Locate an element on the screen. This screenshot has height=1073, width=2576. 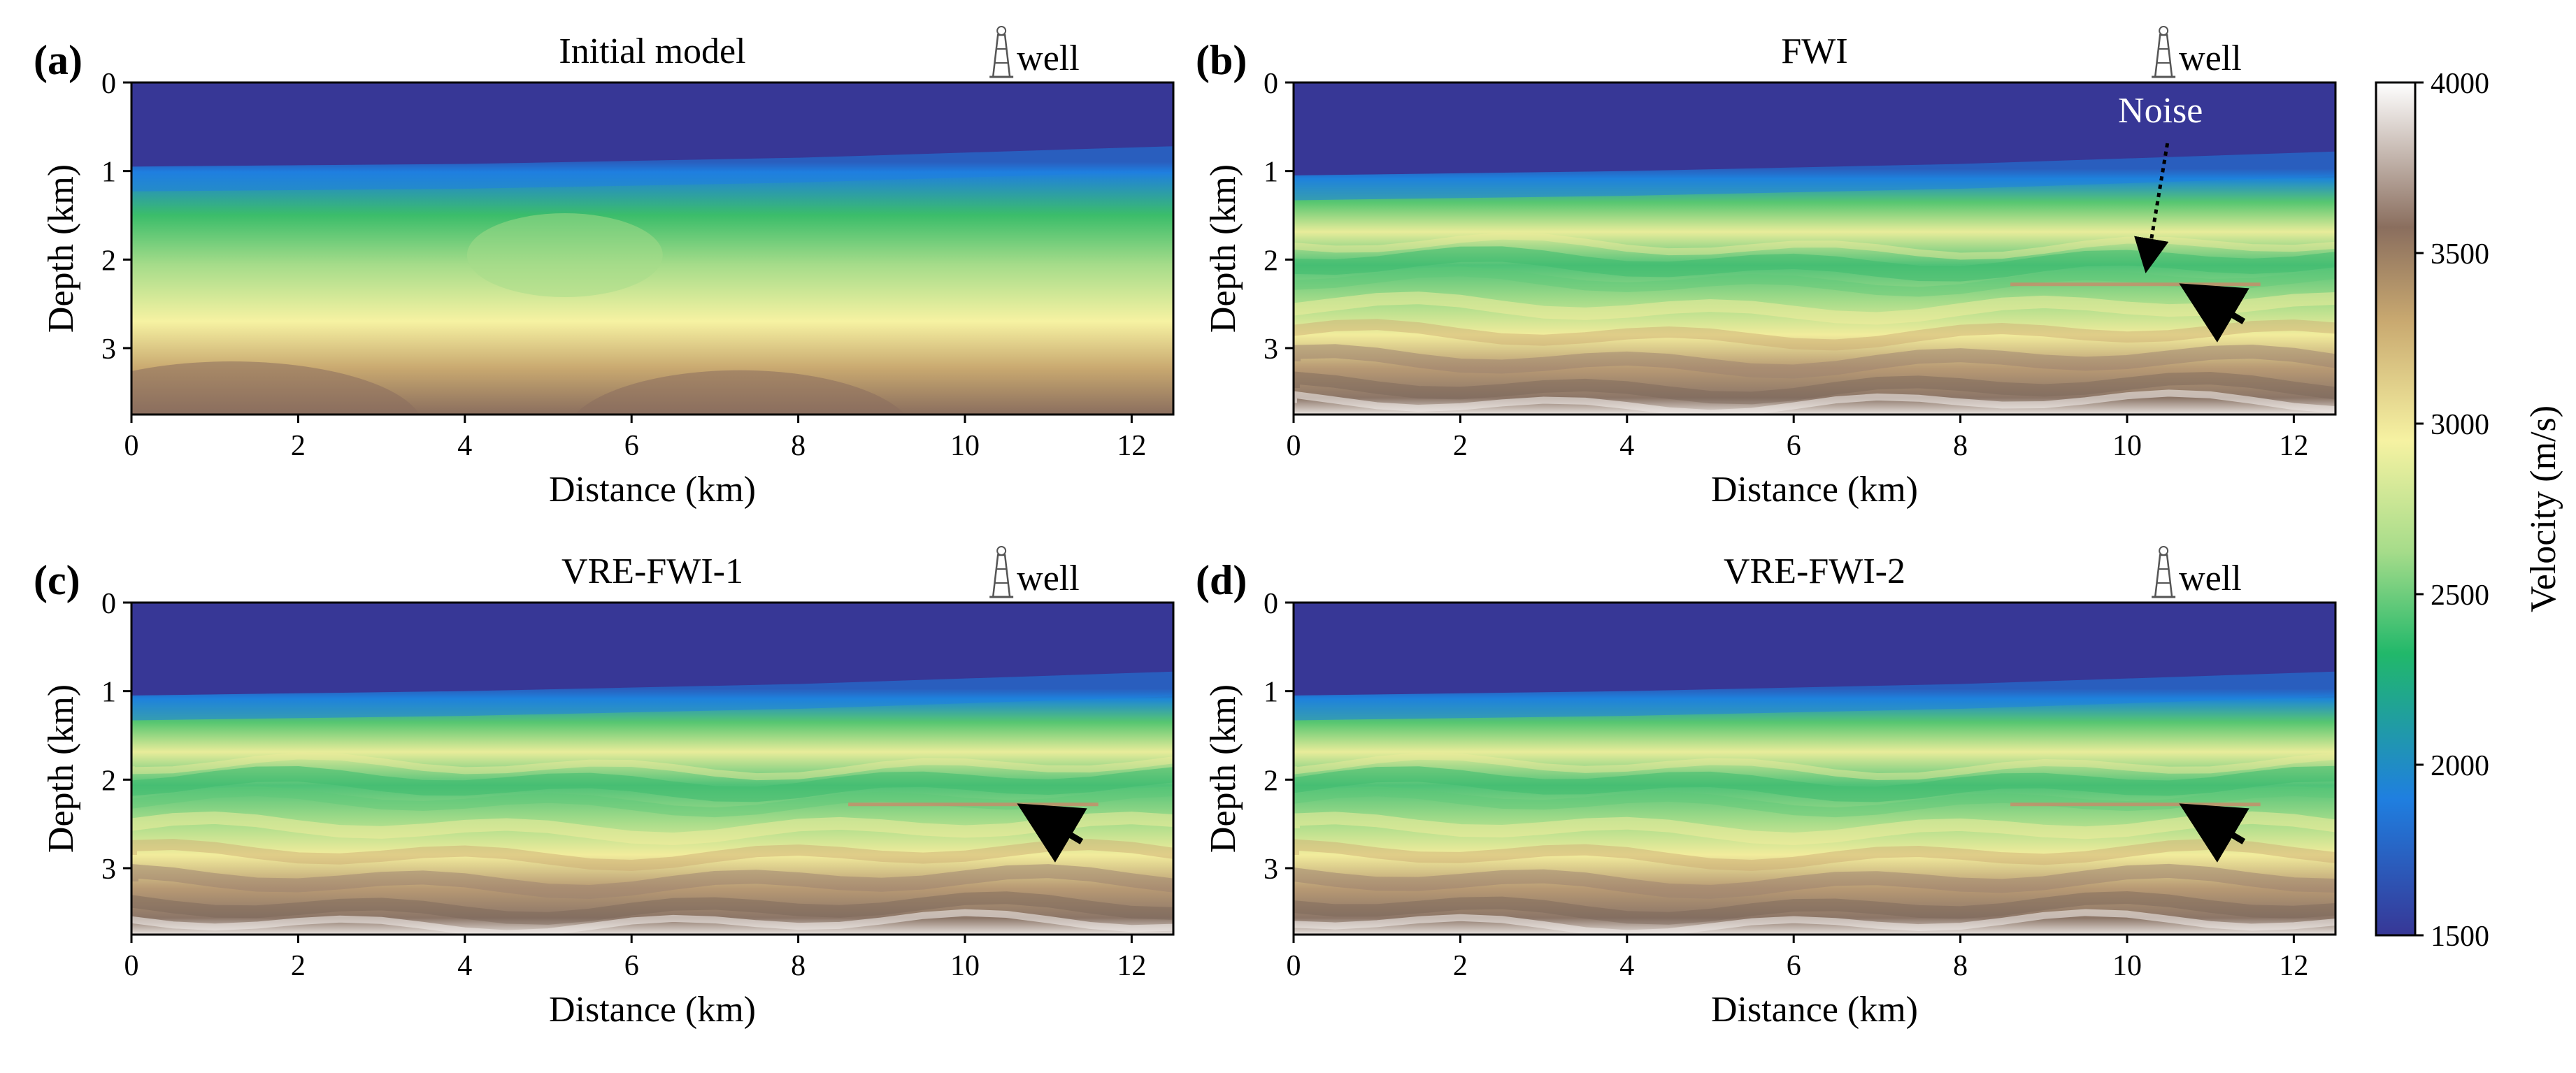
colorbar-tick-label: 3500 is located at coordinates (2460, 255).